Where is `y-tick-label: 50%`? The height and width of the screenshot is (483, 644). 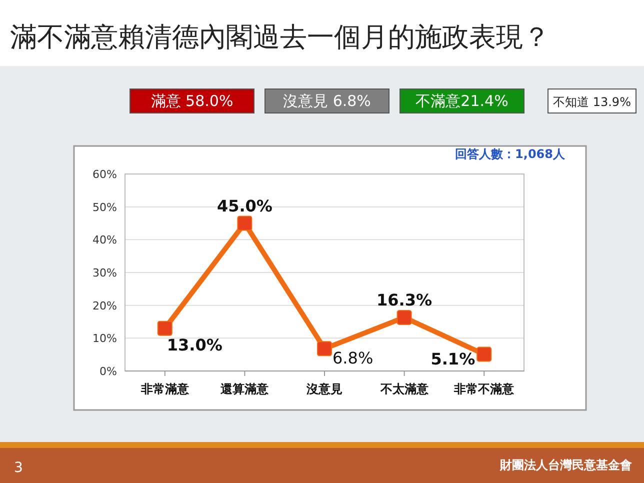 y-tick-label: 50% is located at coordinates (104, 207).